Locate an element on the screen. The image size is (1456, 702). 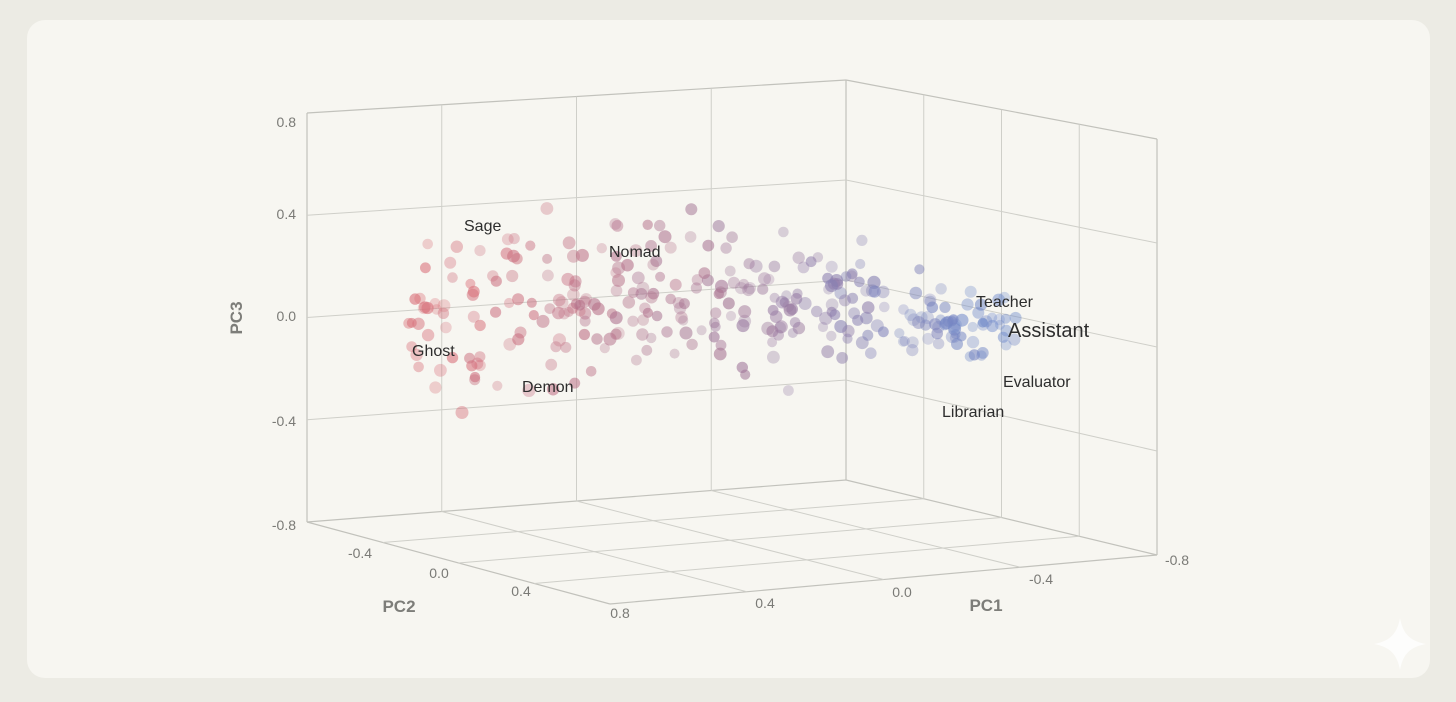
label-nomad: Nomad is located at coordinates (635, 252).